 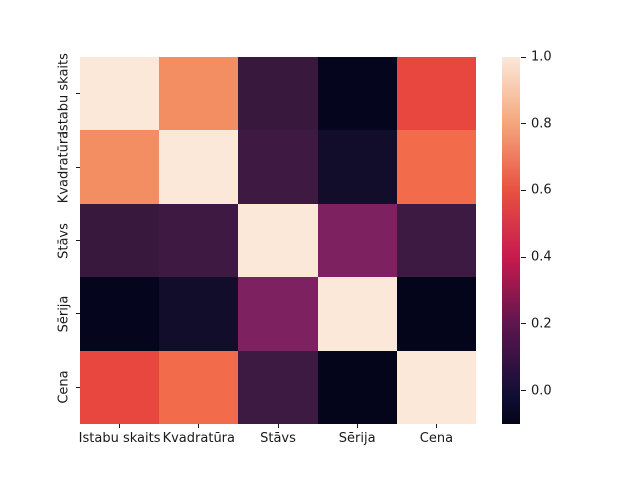 I want to click on colorbar, so click(x=511, y=240).